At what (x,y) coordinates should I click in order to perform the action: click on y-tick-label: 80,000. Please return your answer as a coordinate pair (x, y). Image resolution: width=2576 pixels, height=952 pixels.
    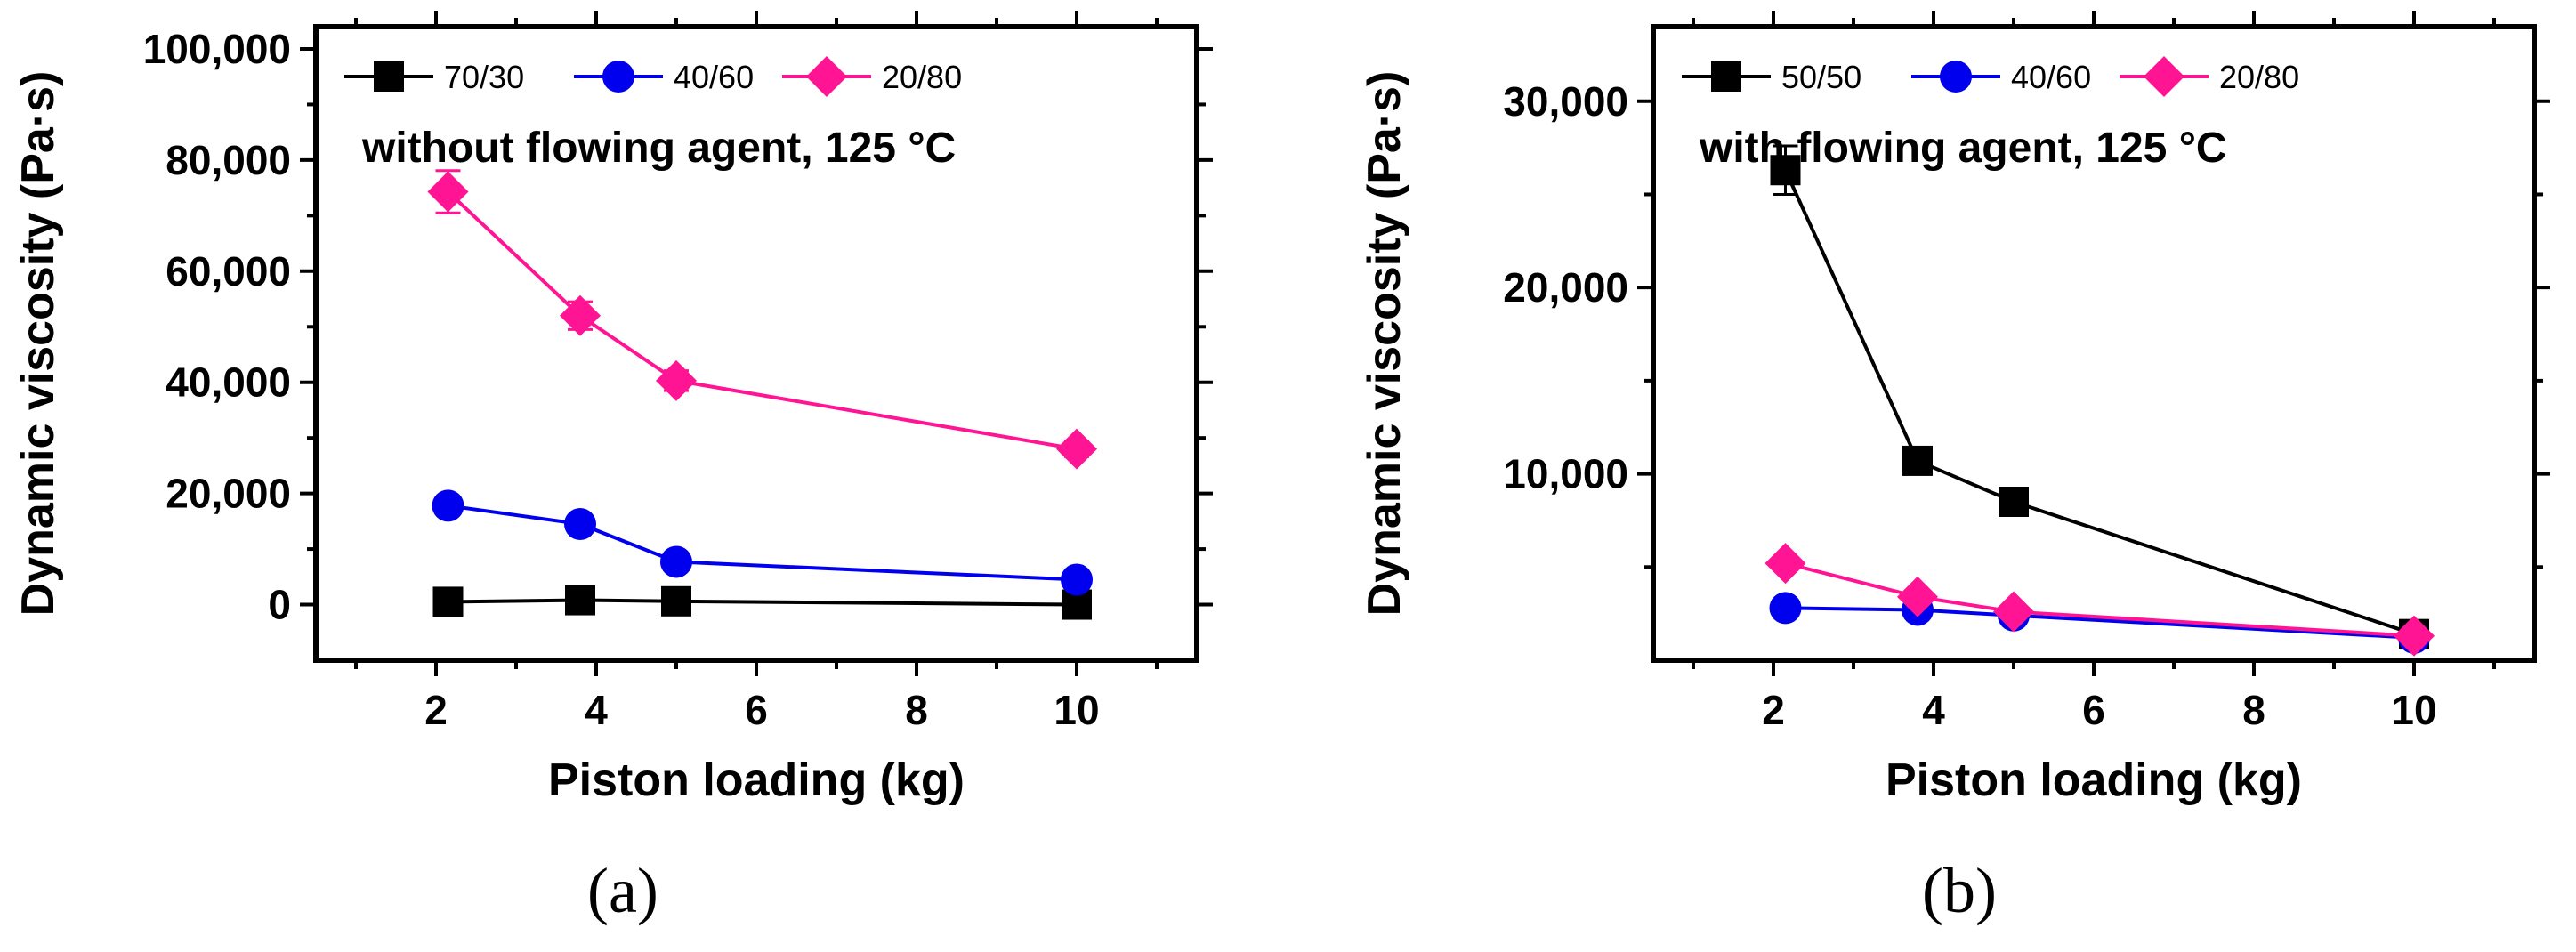
    Looking at the image, I should click on (228, 160).